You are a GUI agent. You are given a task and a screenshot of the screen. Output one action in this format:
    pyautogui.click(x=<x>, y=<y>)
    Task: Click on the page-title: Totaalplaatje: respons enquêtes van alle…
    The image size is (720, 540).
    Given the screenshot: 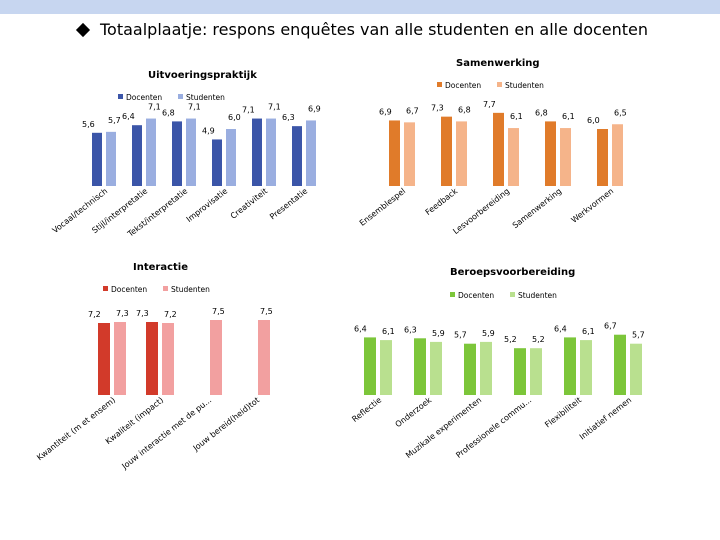 What is the action you would take?
    pyautogui.click(x=374, y=29)
    